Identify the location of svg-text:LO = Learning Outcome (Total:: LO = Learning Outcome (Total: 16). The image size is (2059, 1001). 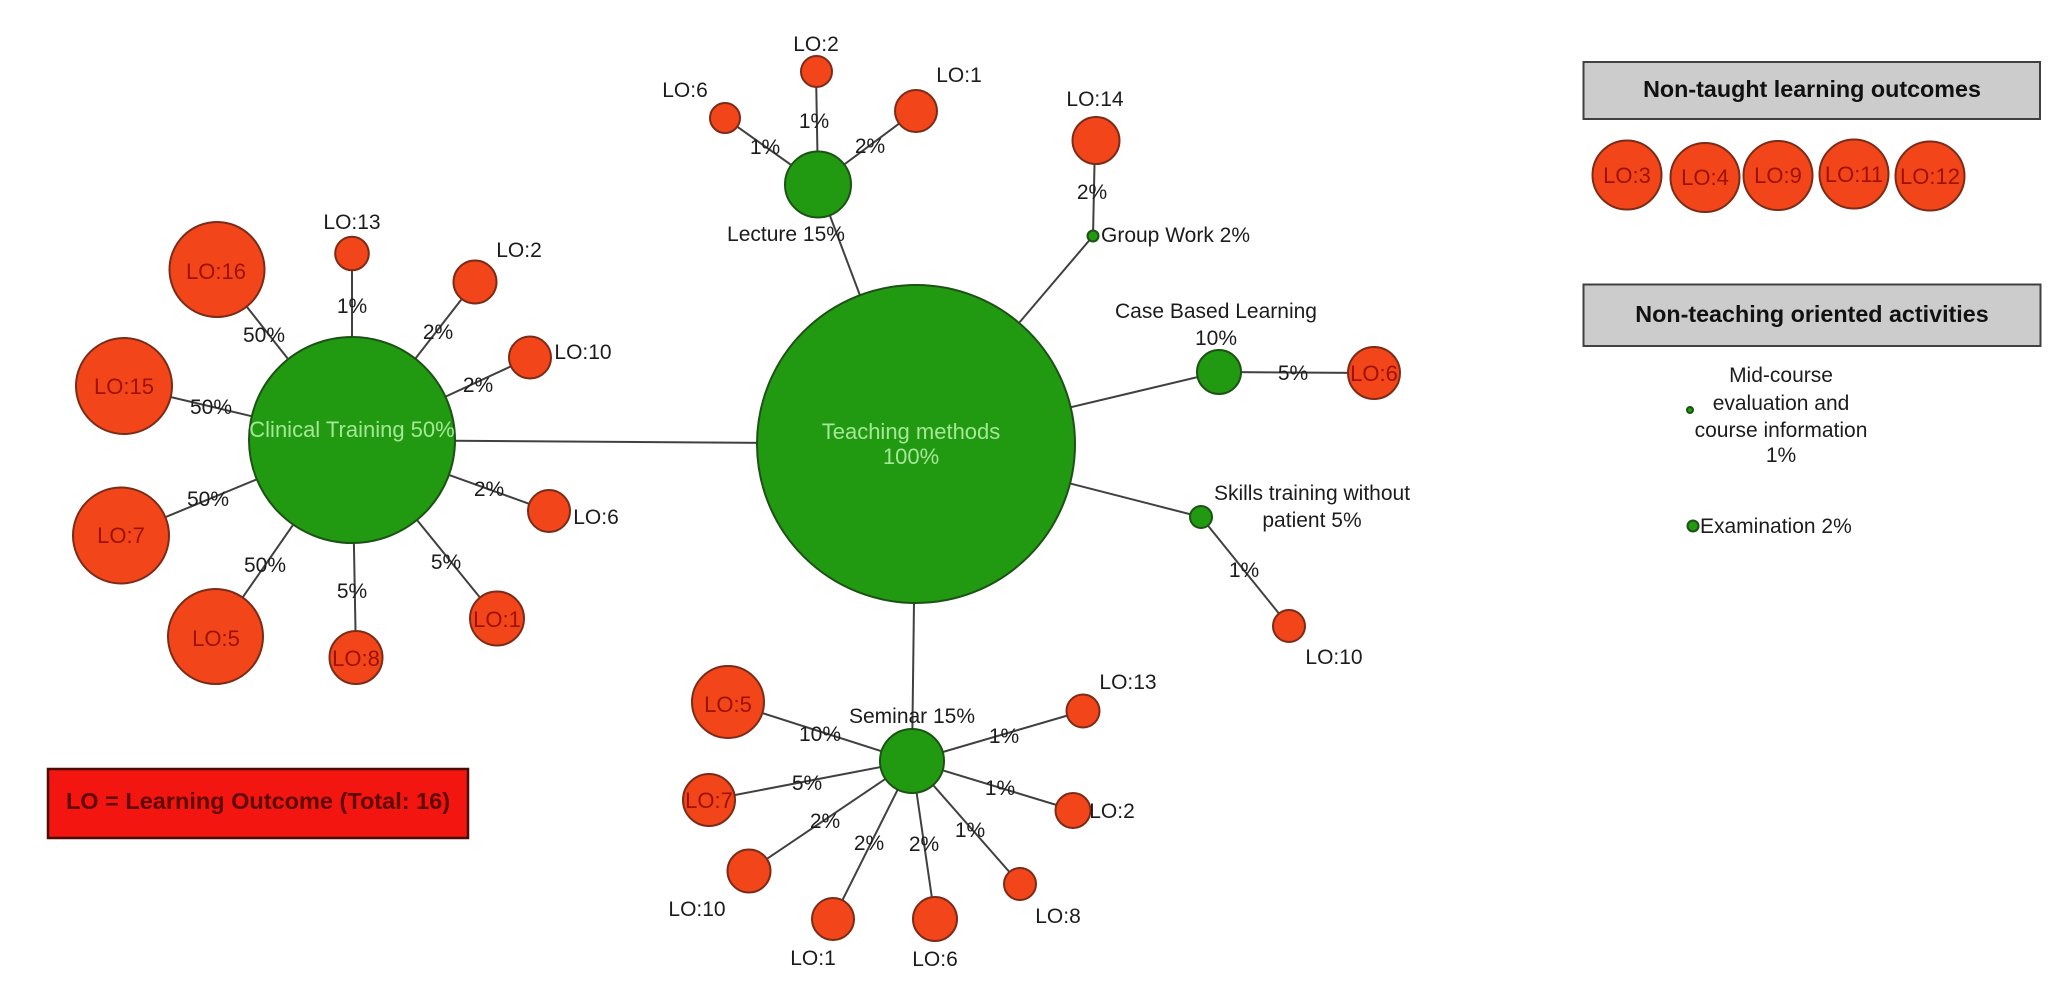
(258, 801).